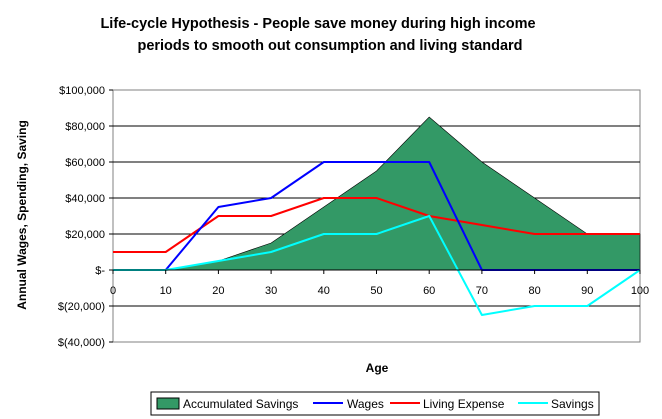 This screenshot has height=419, width=662. Describe the element at coordinates (22, 215) in the screenshot. I see `y-axis-title: Annual Wages, Spending, Saving` at that location.